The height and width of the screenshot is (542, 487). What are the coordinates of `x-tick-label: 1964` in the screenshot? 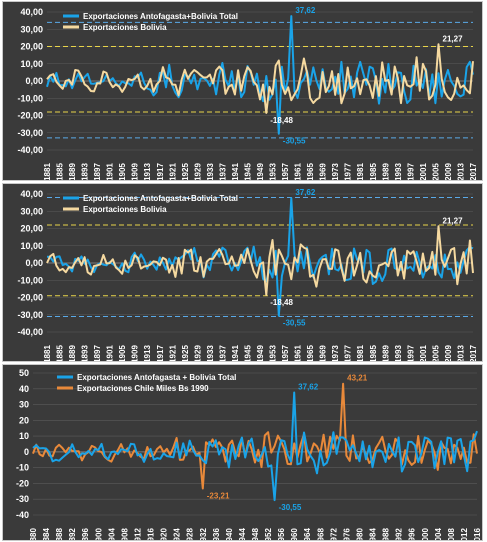 It's located at (307, 534).